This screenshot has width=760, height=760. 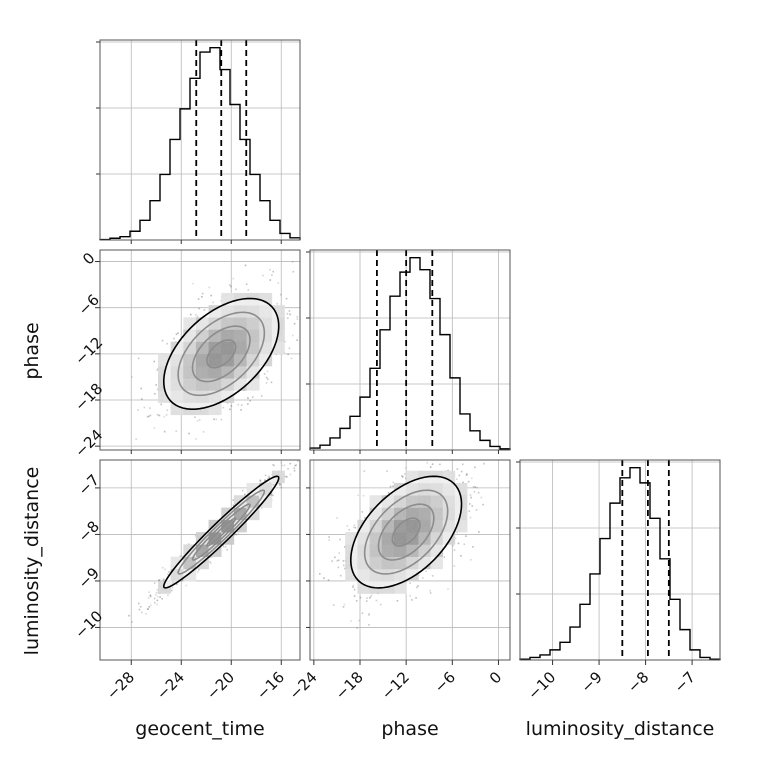 I want to click on x-tick-label-geocent-time: −28, so click(x=120, y=685).